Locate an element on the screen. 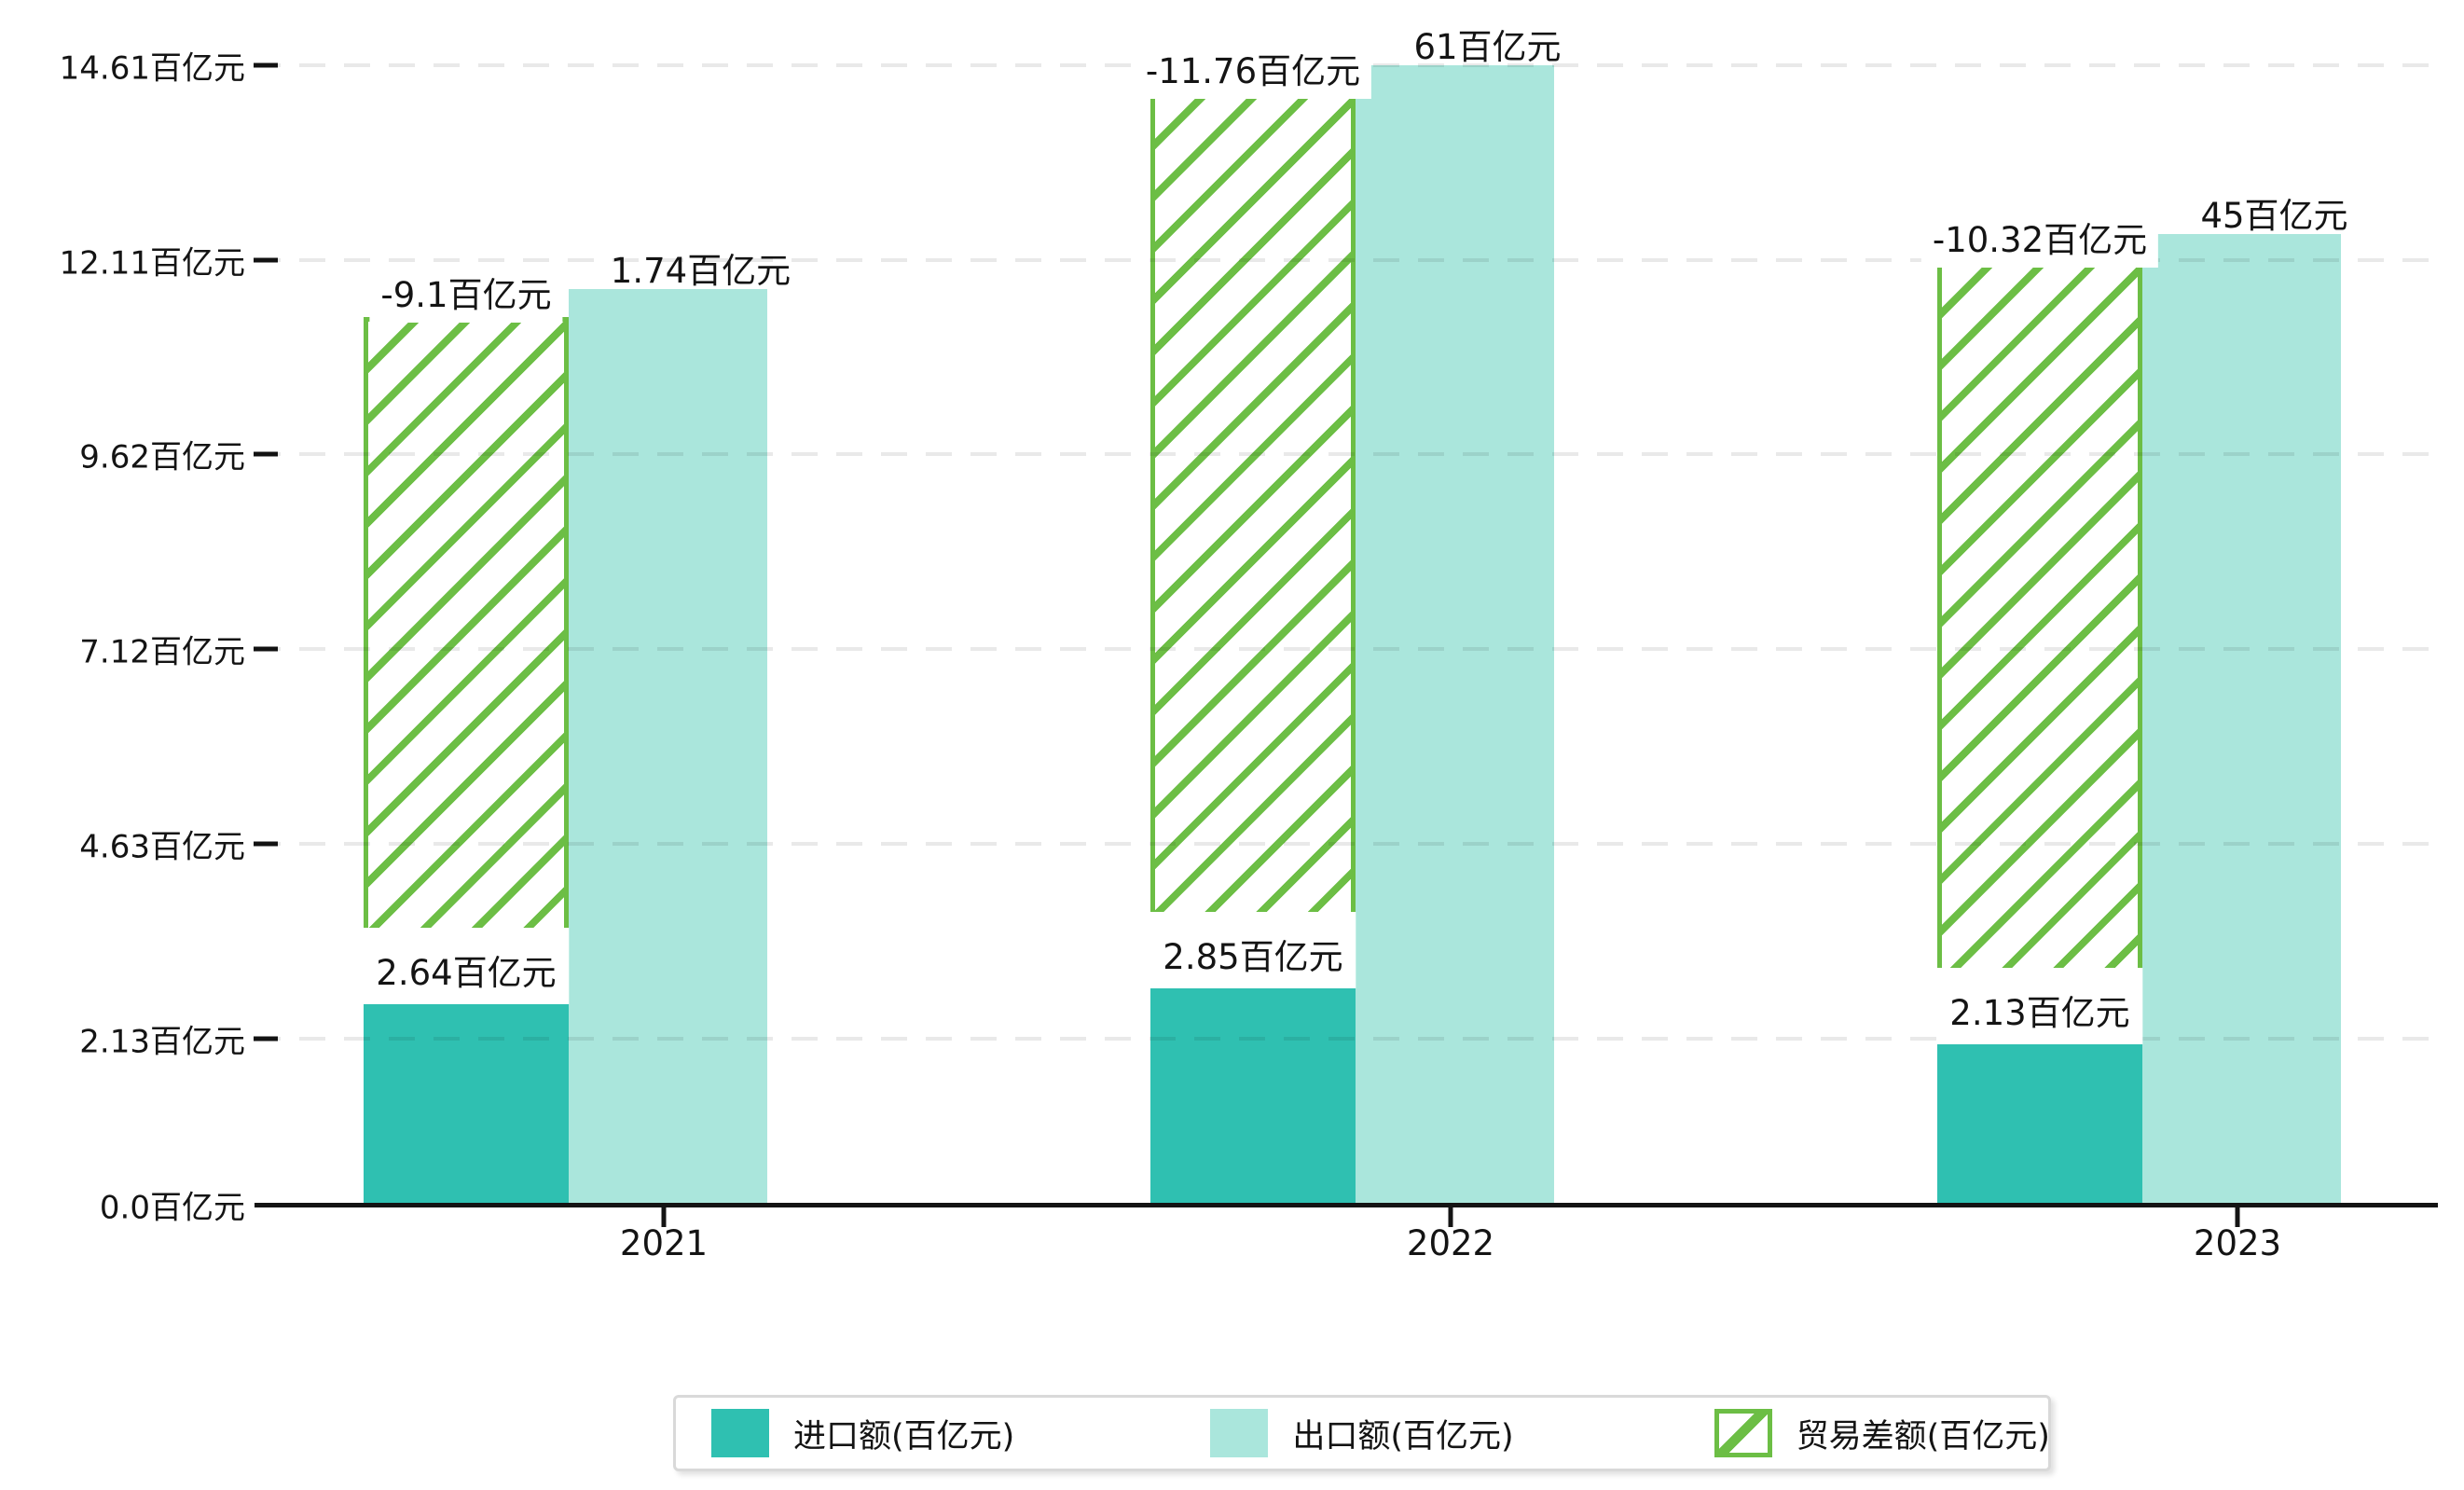 The height and width of the screenshot is (1490, 2464). x-axis-line is located at coordinates (1347, 1205).